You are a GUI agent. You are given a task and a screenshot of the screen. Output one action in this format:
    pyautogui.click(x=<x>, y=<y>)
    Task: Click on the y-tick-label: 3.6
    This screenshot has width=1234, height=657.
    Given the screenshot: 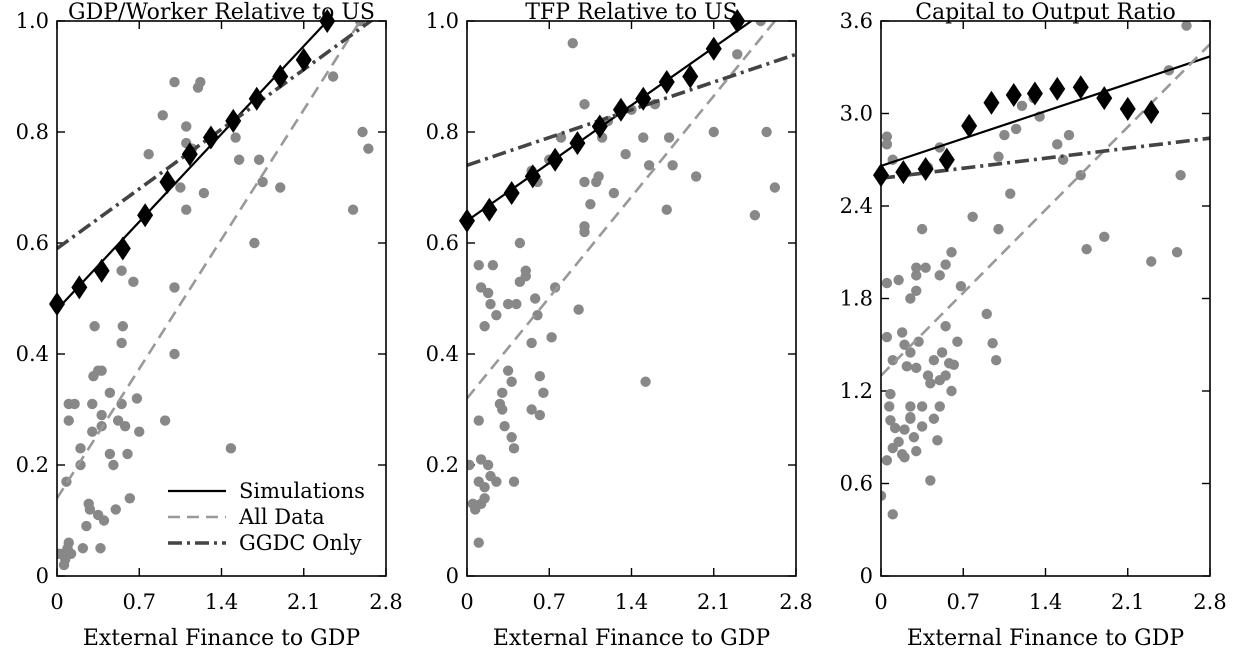 What is the action you would take?
    pyautogui.click(x=856, y=21)
    